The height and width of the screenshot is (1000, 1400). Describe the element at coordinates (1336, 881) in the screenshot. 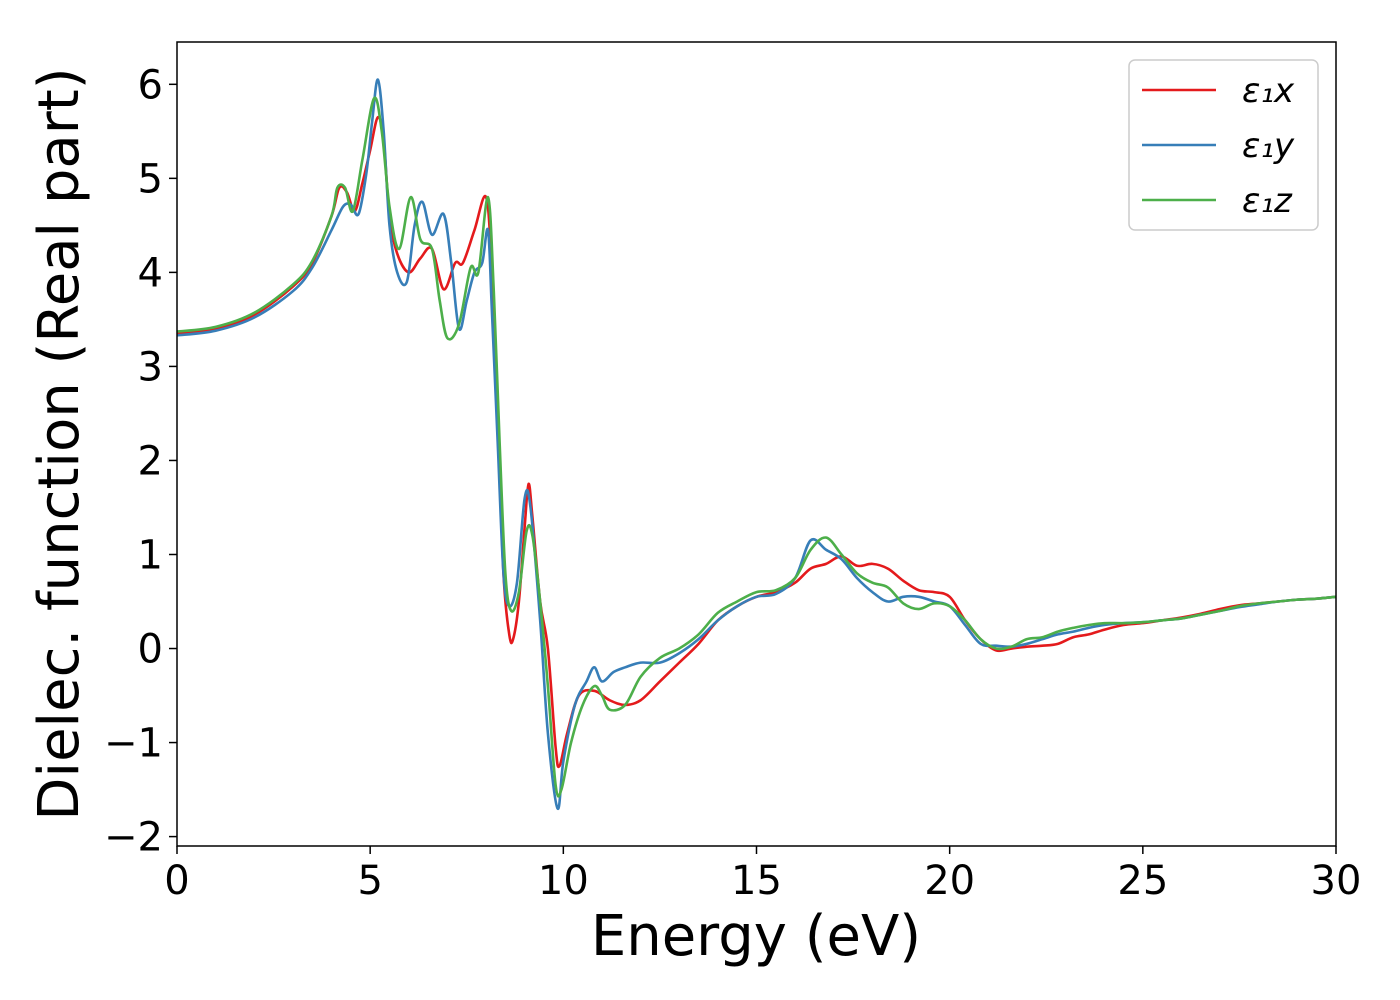

I see `x-tick-label: 30` at that location.